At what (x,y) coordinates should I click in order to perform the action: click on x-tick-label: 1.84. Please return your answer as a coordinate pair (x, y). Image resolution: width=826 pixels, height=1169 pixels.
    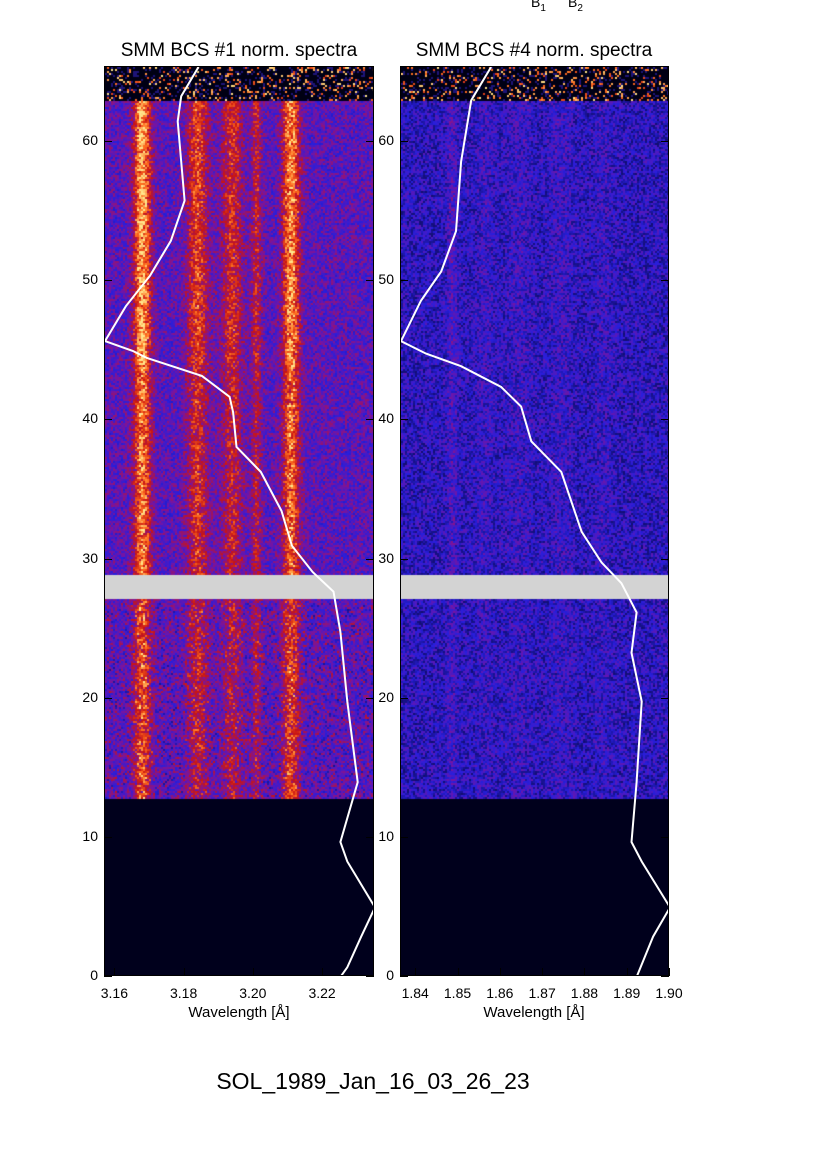
    Looking at the image, I should click on (415, 993).